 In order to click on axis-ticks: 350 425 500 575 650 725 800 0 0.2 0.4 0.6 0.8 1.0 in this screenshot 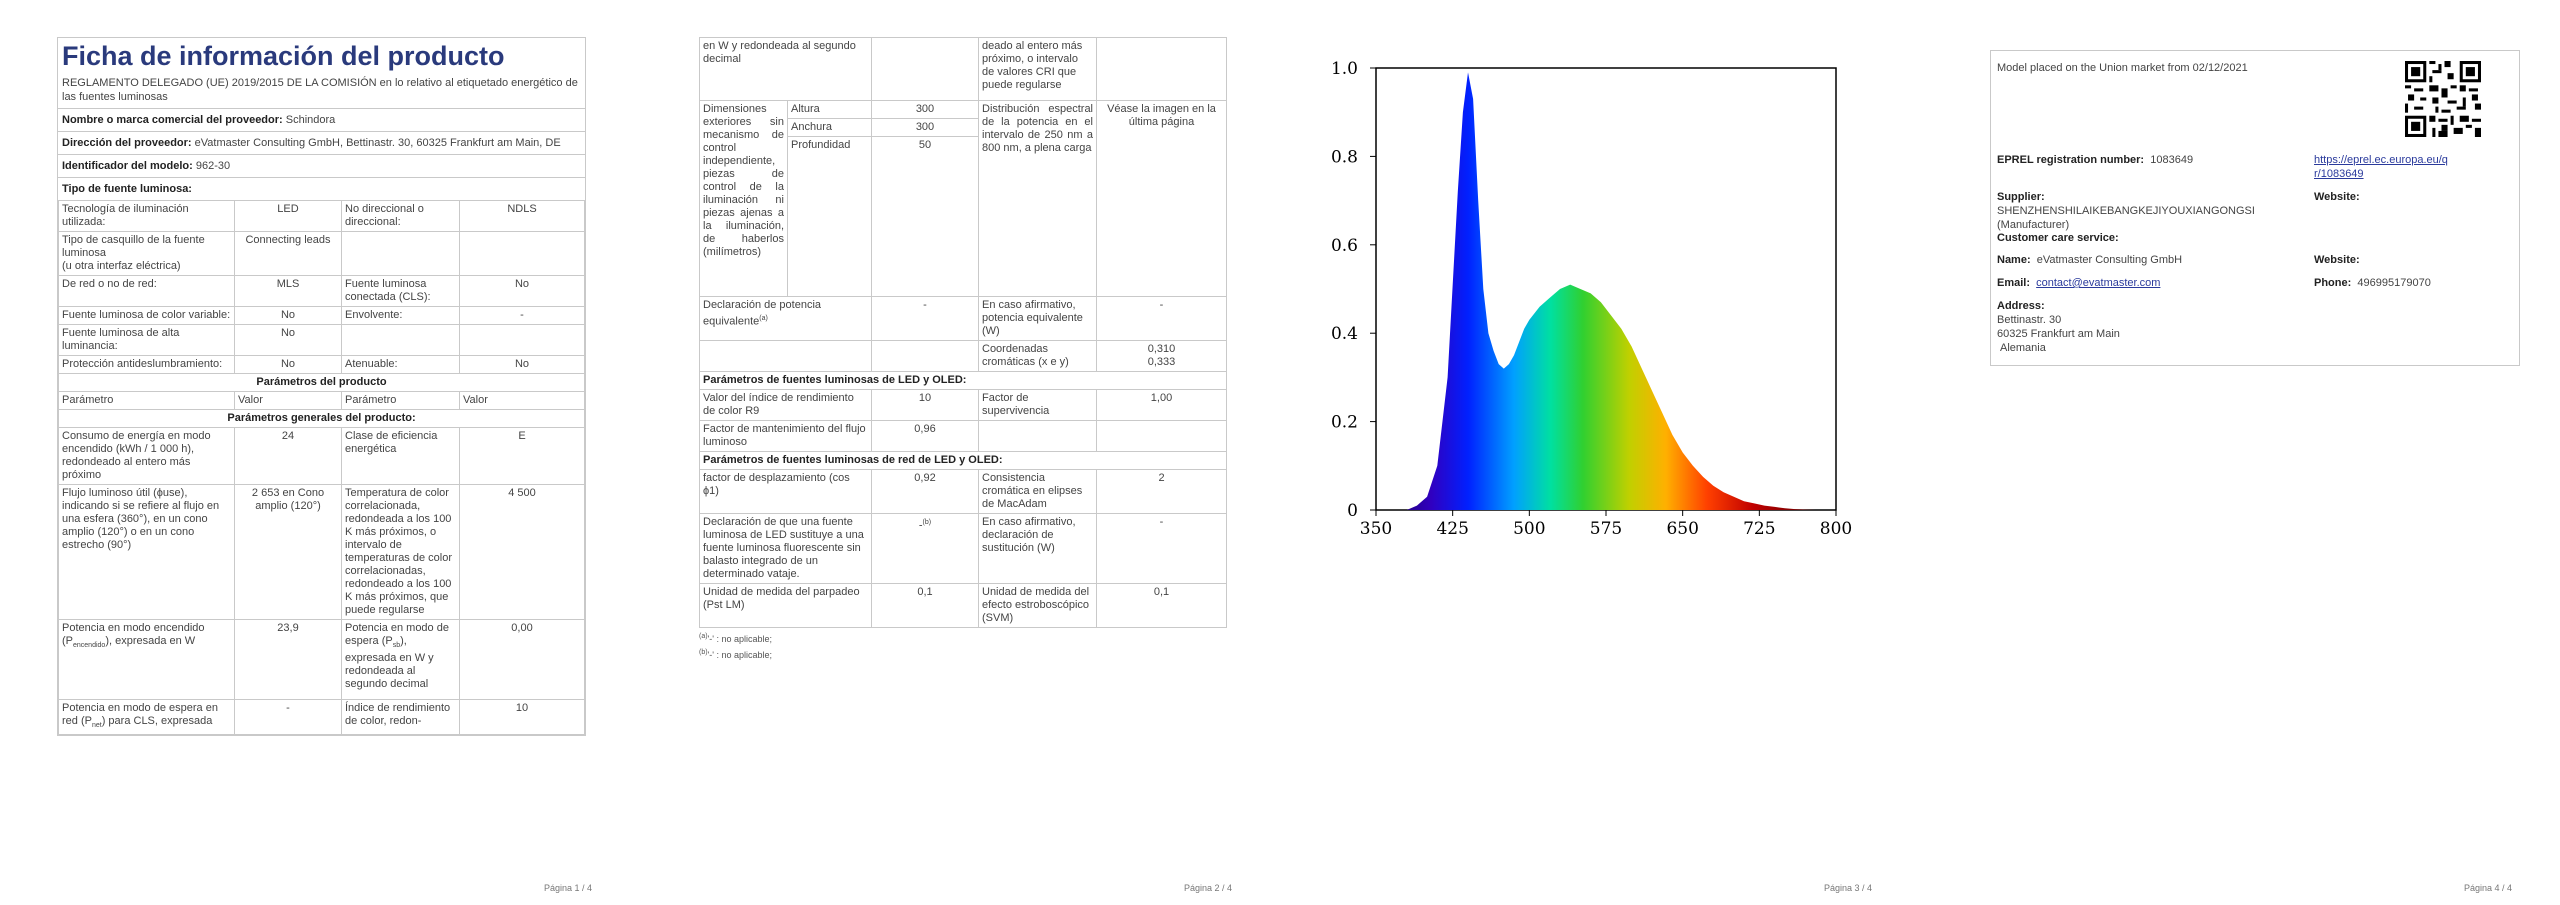, I will do `click(1591, 299)`.